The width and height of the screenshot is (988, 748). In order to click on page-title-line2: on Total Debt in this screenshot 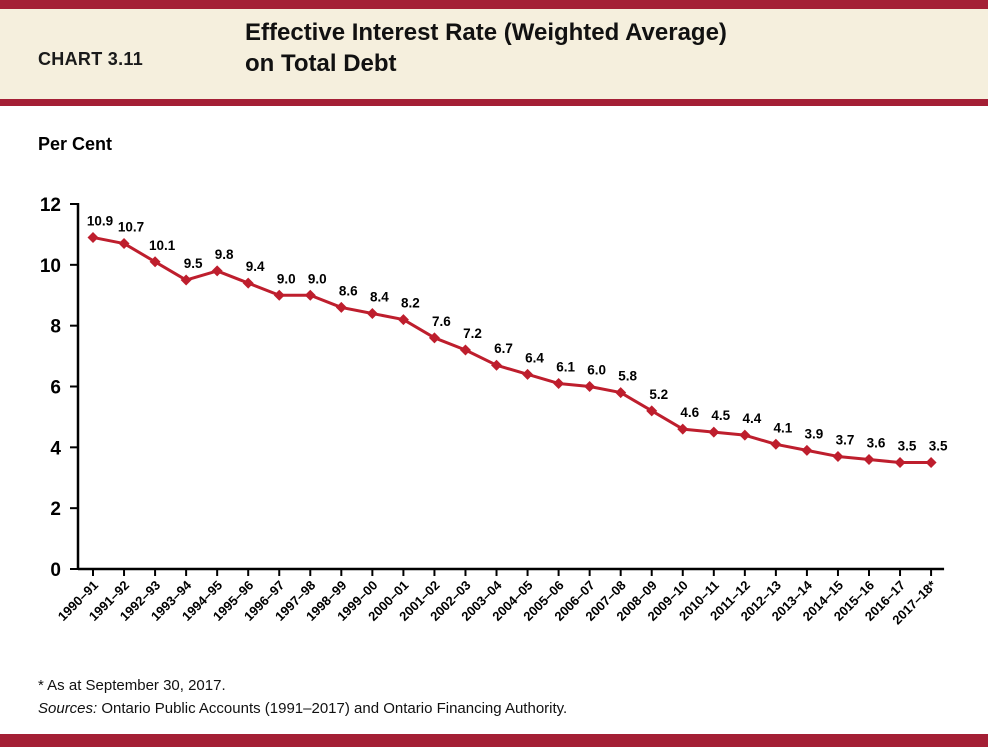, I will do `click(321, 63)`.